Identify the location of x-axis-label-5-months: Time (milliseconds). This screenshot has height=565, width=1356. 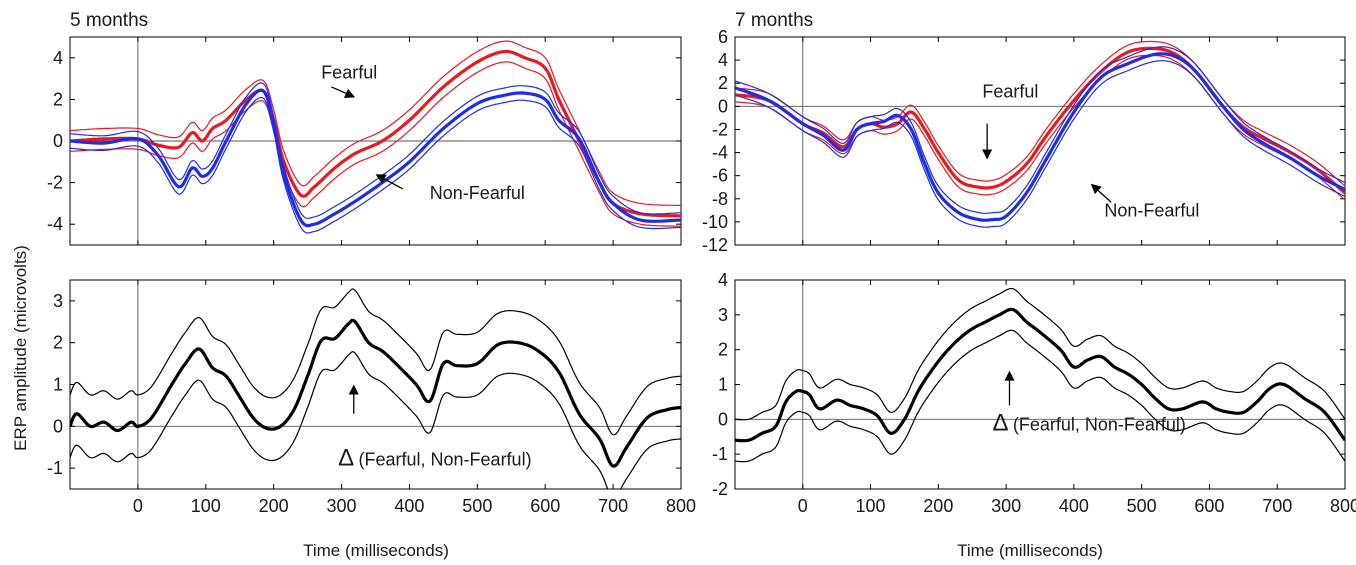
(376, 550).